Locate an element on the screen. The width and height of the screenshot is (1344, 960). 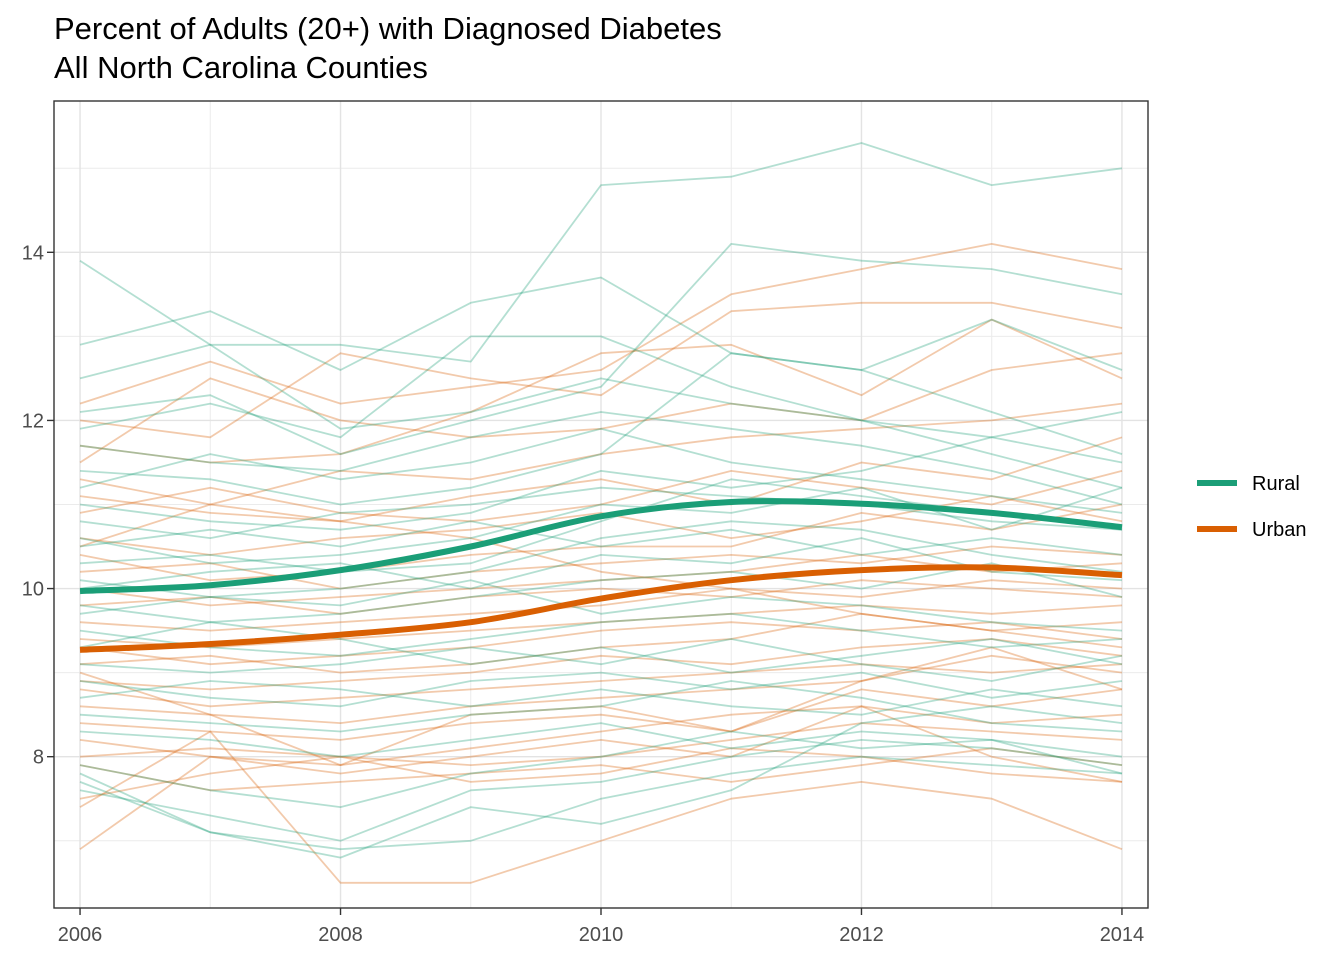
y-tick-label: 10 is located at coordinates (33, 590).